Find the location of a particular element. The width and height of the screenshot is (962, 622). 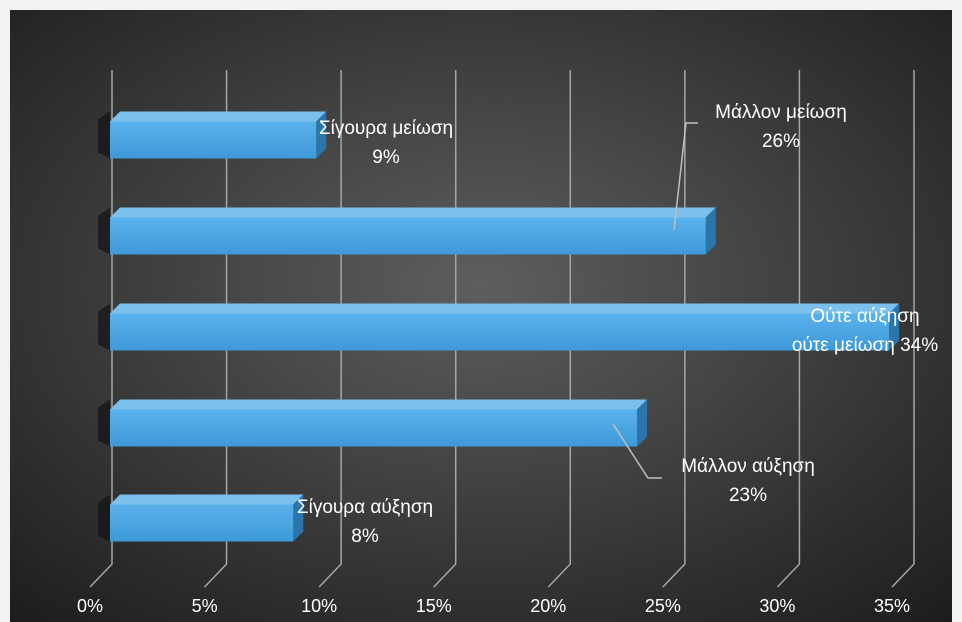

x-tick-label: 35% is located at coordinates (892, 606).